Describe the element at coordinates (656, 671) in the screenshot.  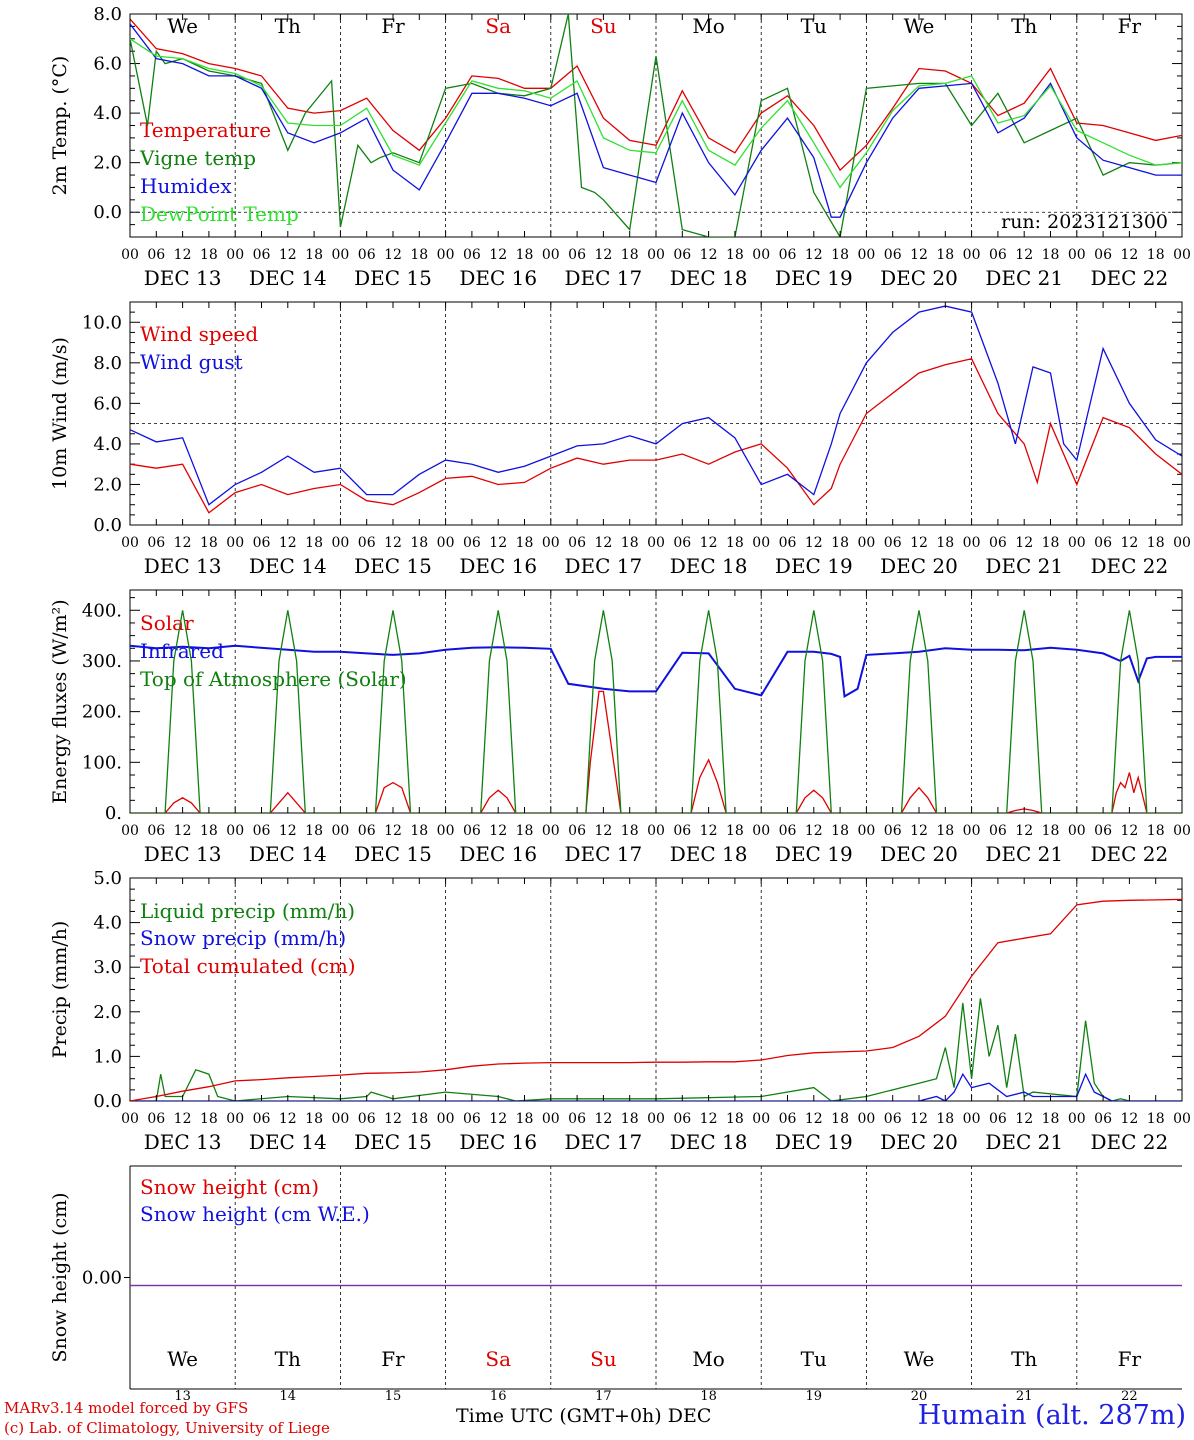
I see `series-line-infrared` at that location.